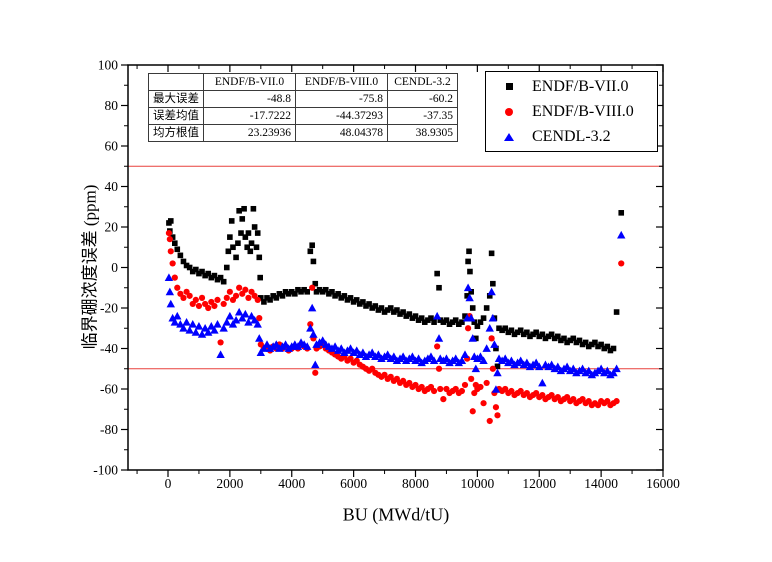  Describe the element at coordinates (601, 483) in the screenshot. I see `x-tick-label: 14000` at that location.